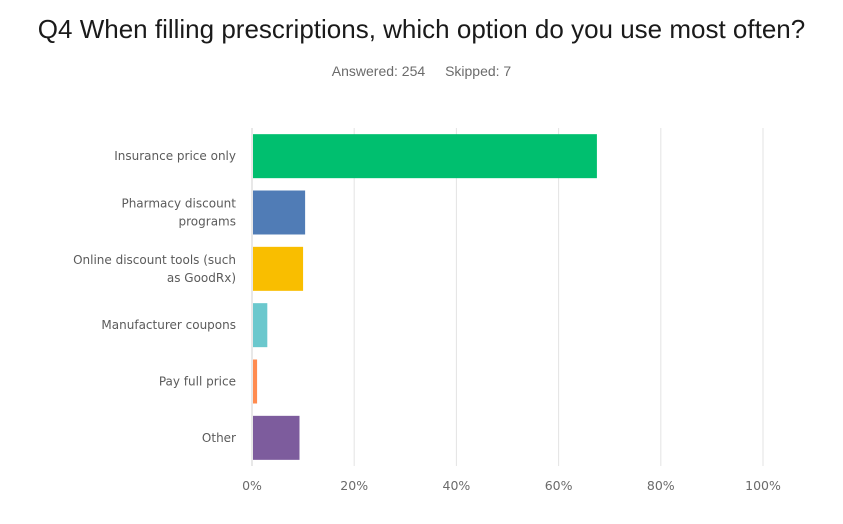 The width and height of the screenshot is (843, 524). I want to click on category-label-3: Online discount tools (such as GoodRx), so click(154, 269).